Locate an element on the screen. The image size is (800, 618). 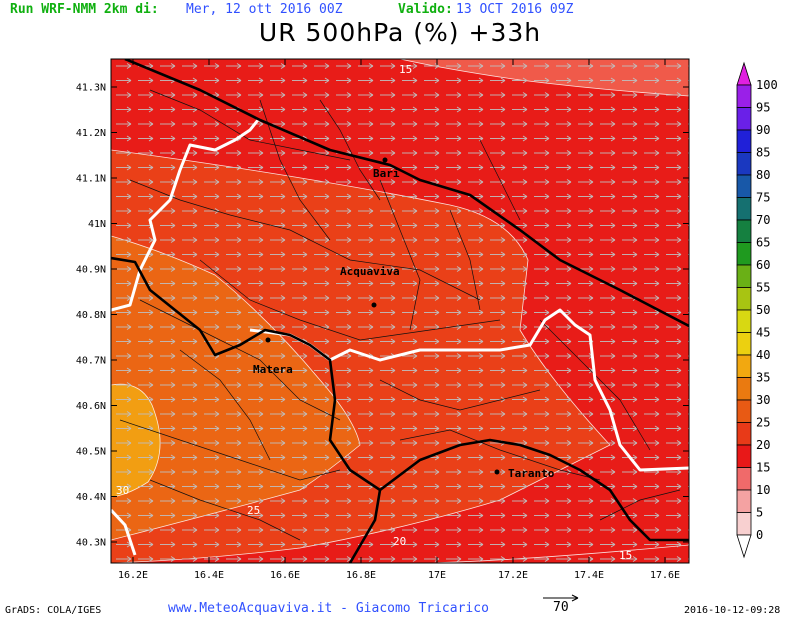
chart-title: UR 500hPa (%) +33h is located at coordinates (400, 32).